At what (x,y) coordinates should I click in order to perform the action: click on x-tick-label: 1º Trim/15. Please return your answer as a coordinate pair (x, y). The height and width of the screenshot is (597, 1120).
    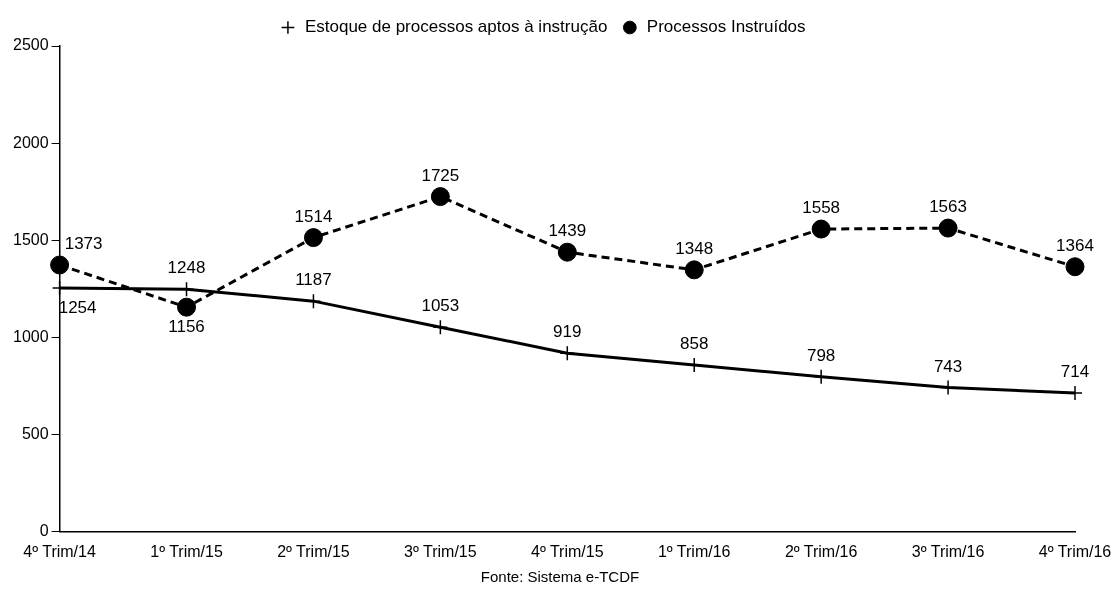
    Looking at the image, I should click on (186, 551).